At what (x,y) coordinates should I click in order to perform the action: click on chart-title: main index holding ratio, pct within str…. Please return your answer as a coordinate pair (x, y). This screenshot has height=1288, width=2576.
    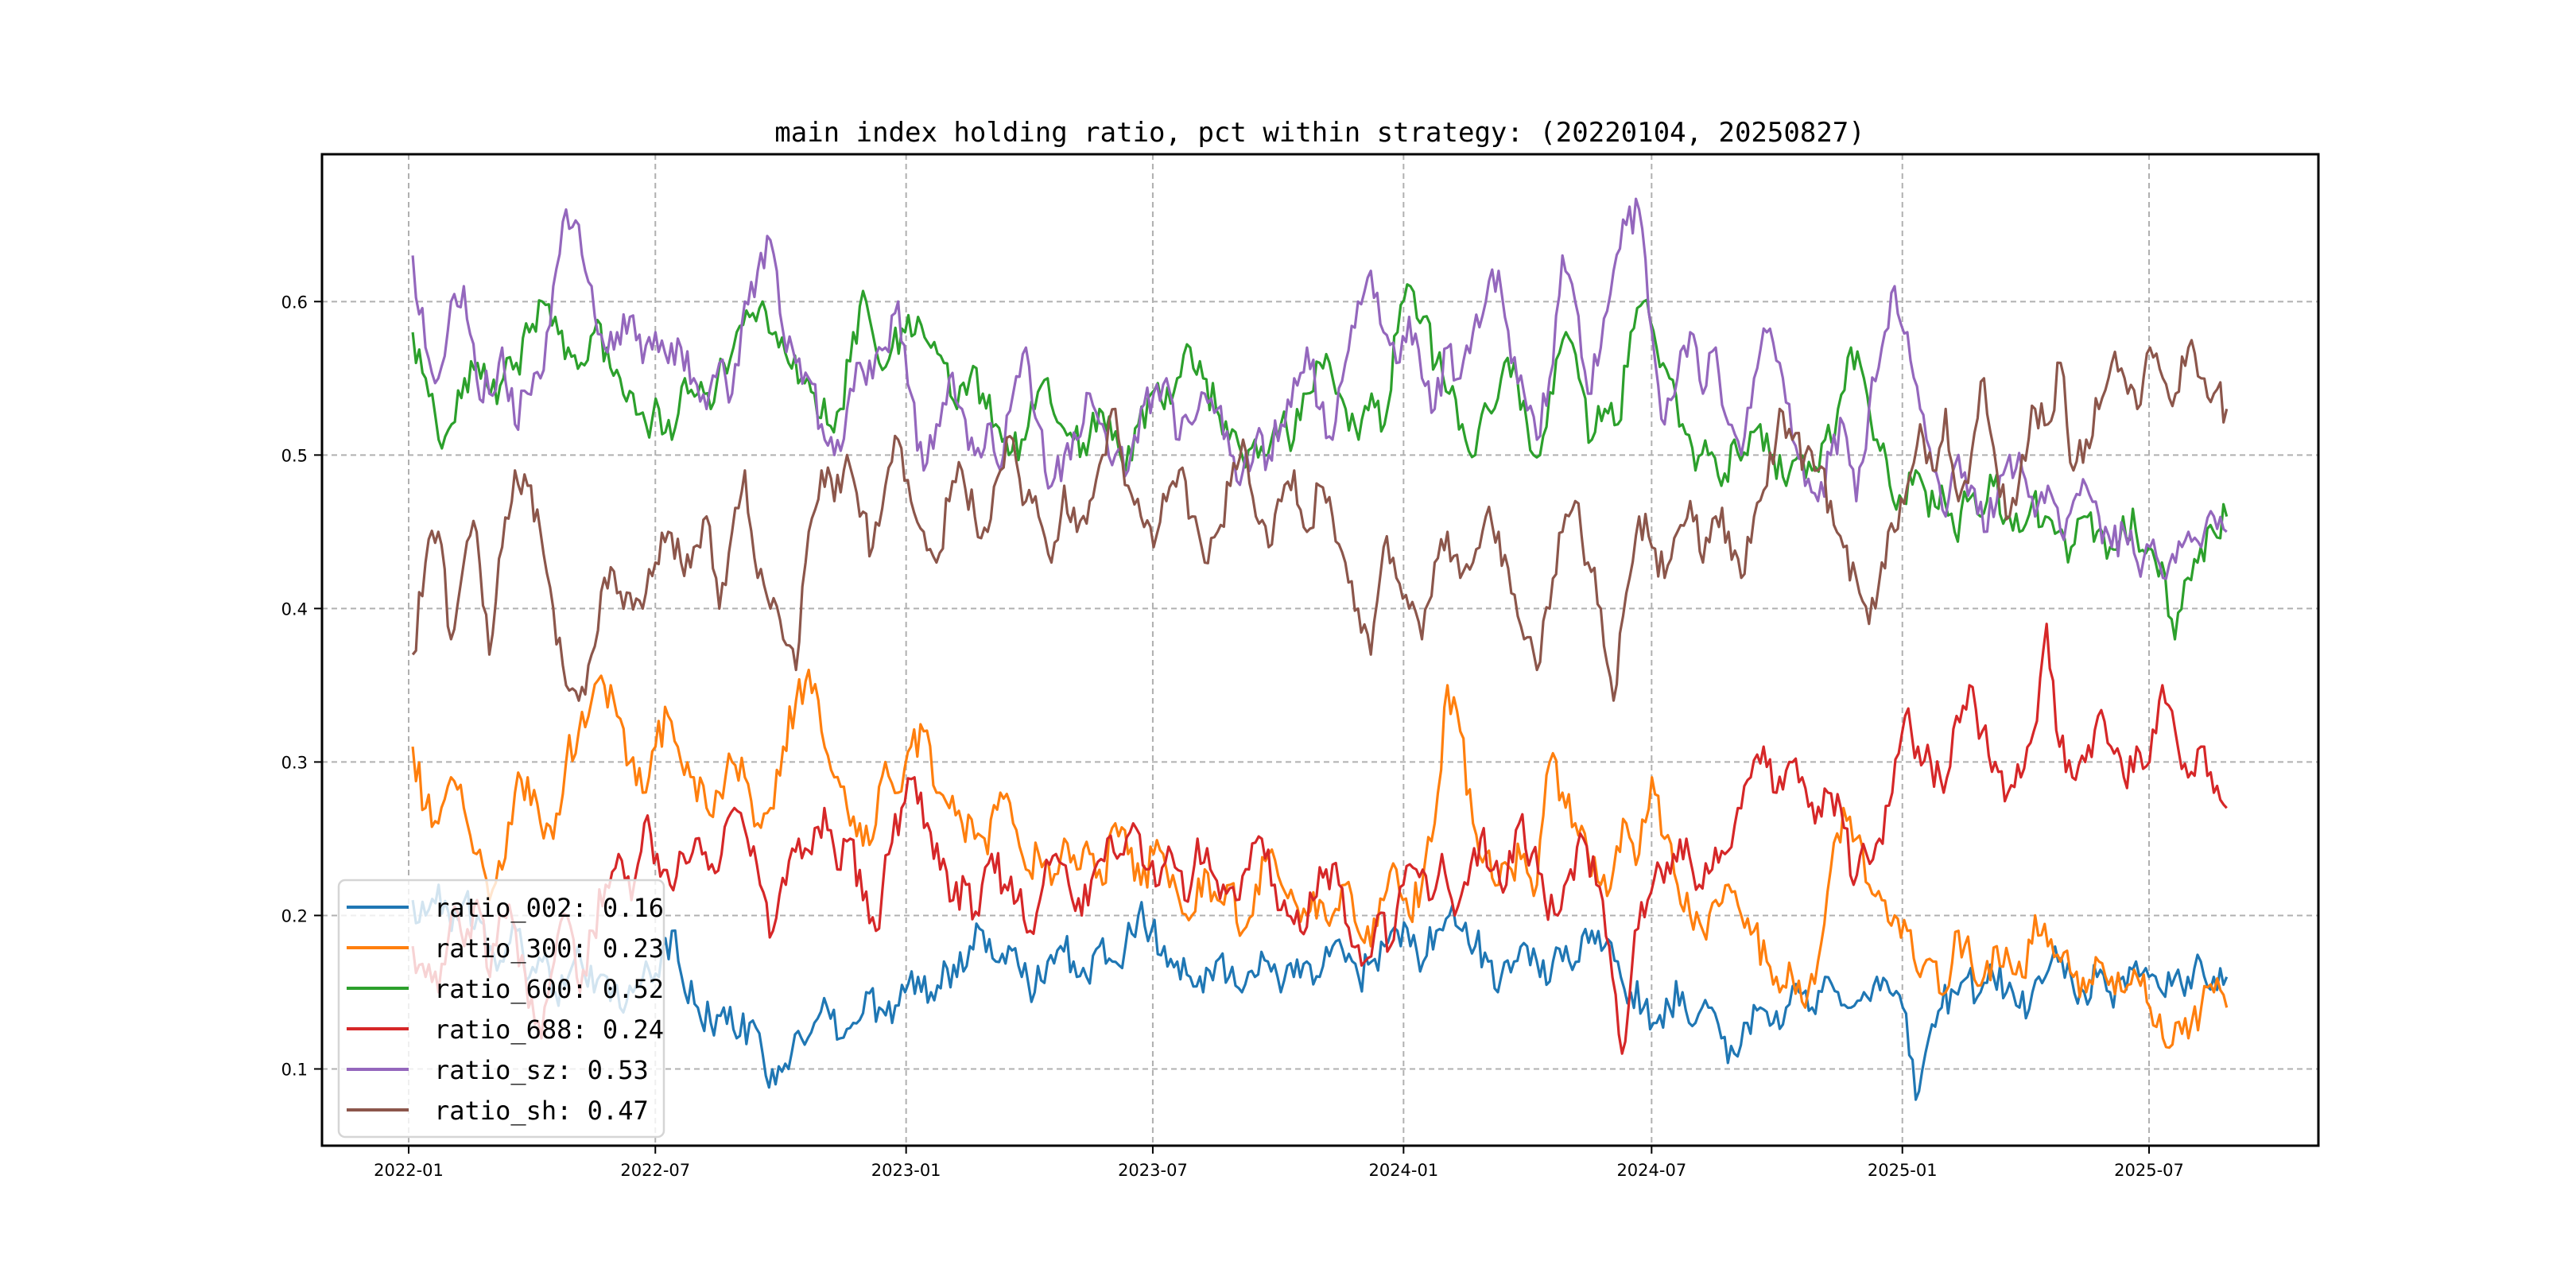
    Looking at the image, I should click on (1319, 133).